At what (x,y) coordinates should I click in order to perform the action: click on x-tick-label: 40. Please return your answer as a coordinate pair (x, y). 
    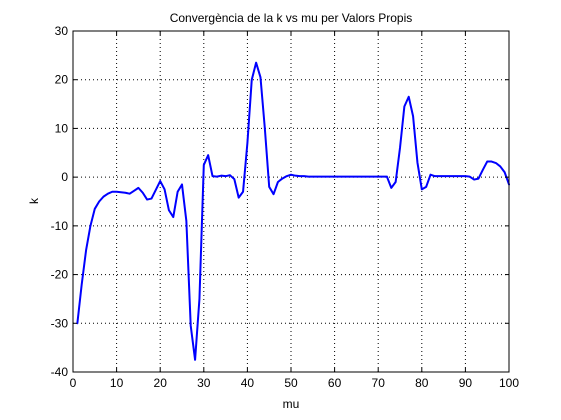
    Looking at the image, I should click on (248, 383).